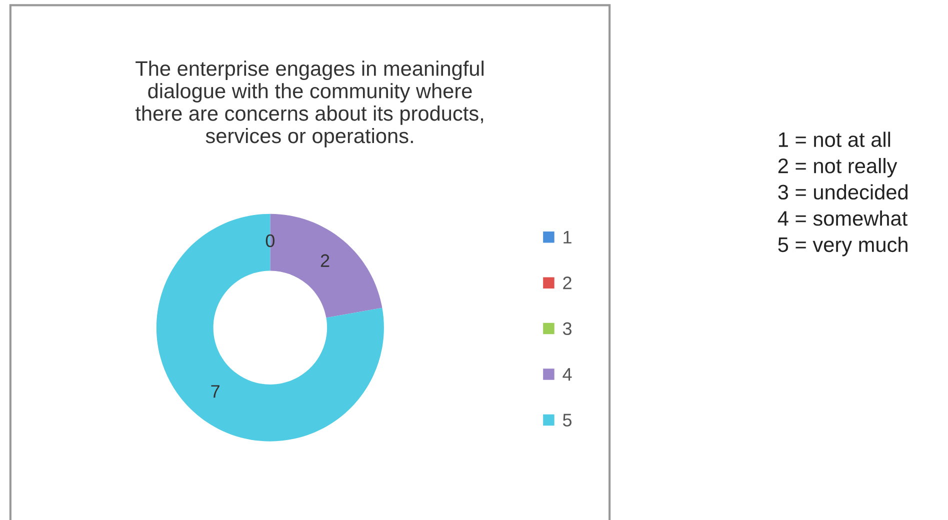 This screenshot has width=948, height=520. I want to click on legend-label: 3, so click(567, 329).